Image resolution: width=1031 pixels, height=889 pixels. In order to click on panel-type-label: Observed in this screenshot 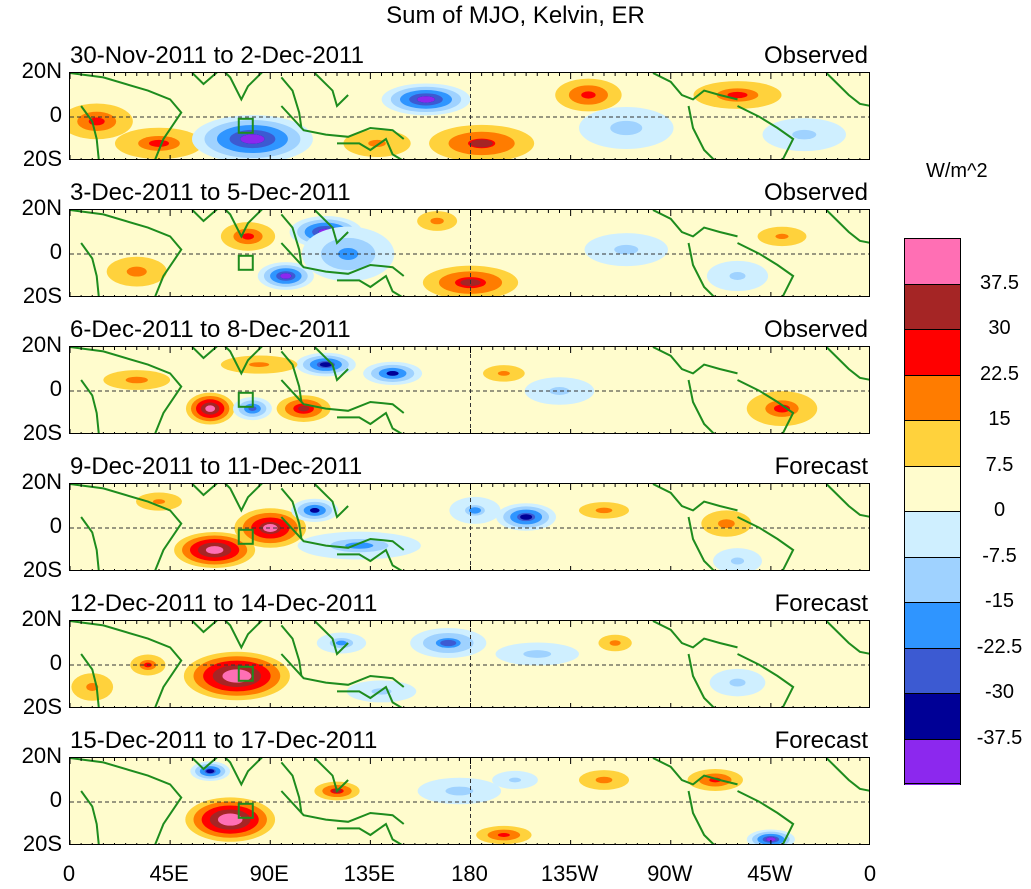, I will do `click(815, 55)`.